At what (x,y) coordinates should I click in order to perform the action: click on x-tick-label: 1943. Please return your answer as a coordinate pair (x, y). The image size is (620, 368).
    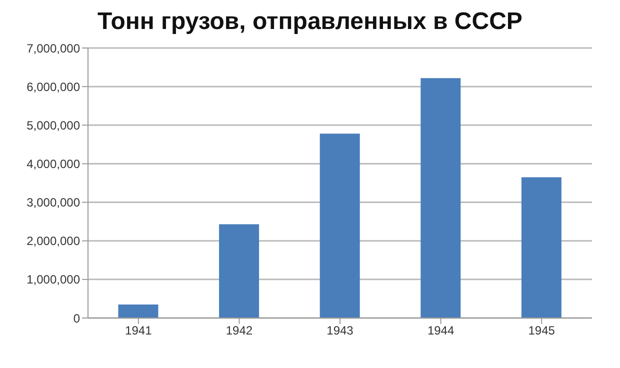
    Looking at the image, I should click on (340, 331).